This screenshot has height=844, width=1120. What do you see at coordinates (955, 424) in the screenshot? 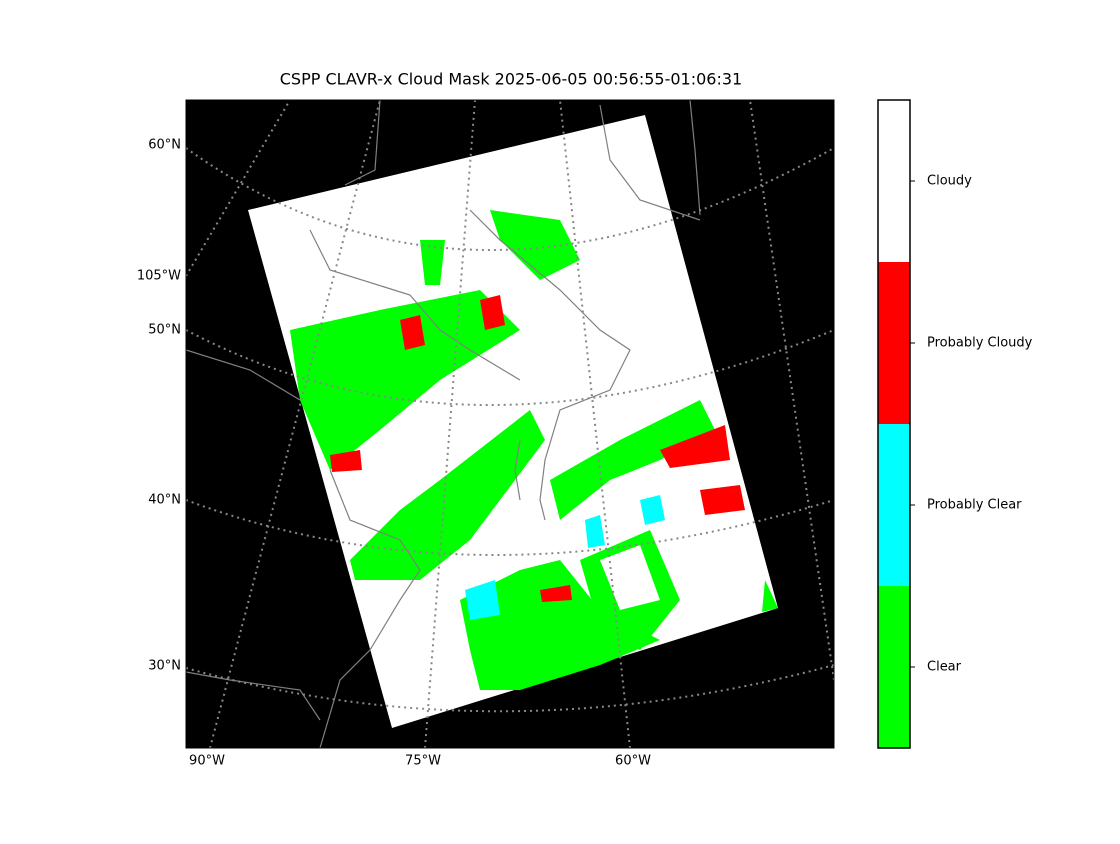
I see `colorbar: Clear Probably Clear Probably Cloudy Cloudy` at bounding box center [955, 424].